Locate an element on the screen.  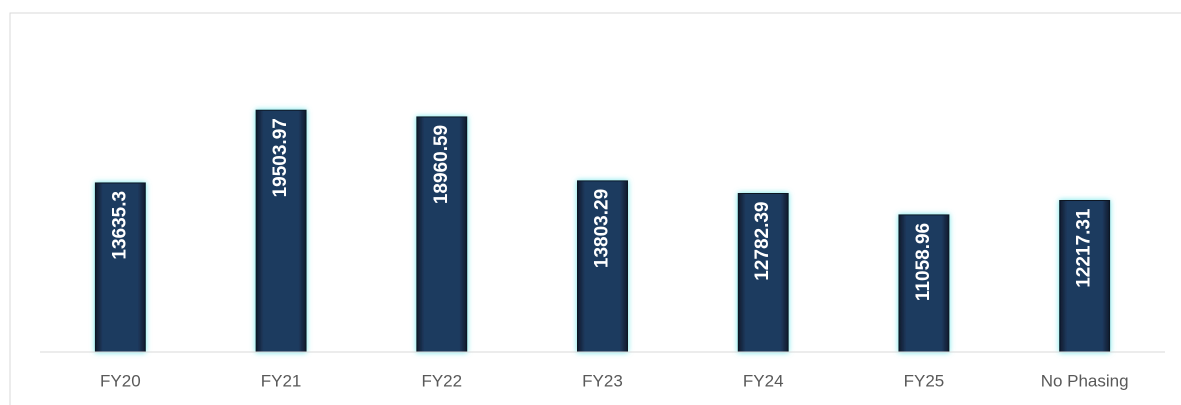
x-tick-label: FY24 is located at coordinates (763, 380).